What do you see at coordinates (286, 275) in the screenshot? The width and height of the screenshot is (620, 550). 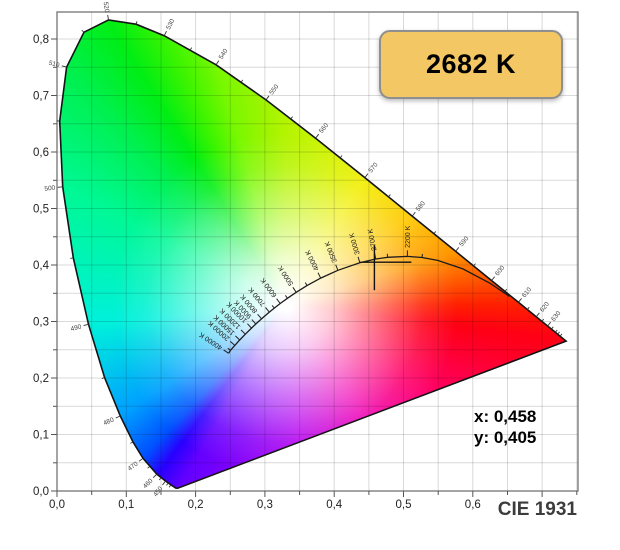 I see `temperature-label: 5000 K` at bounding box center [286, 275].